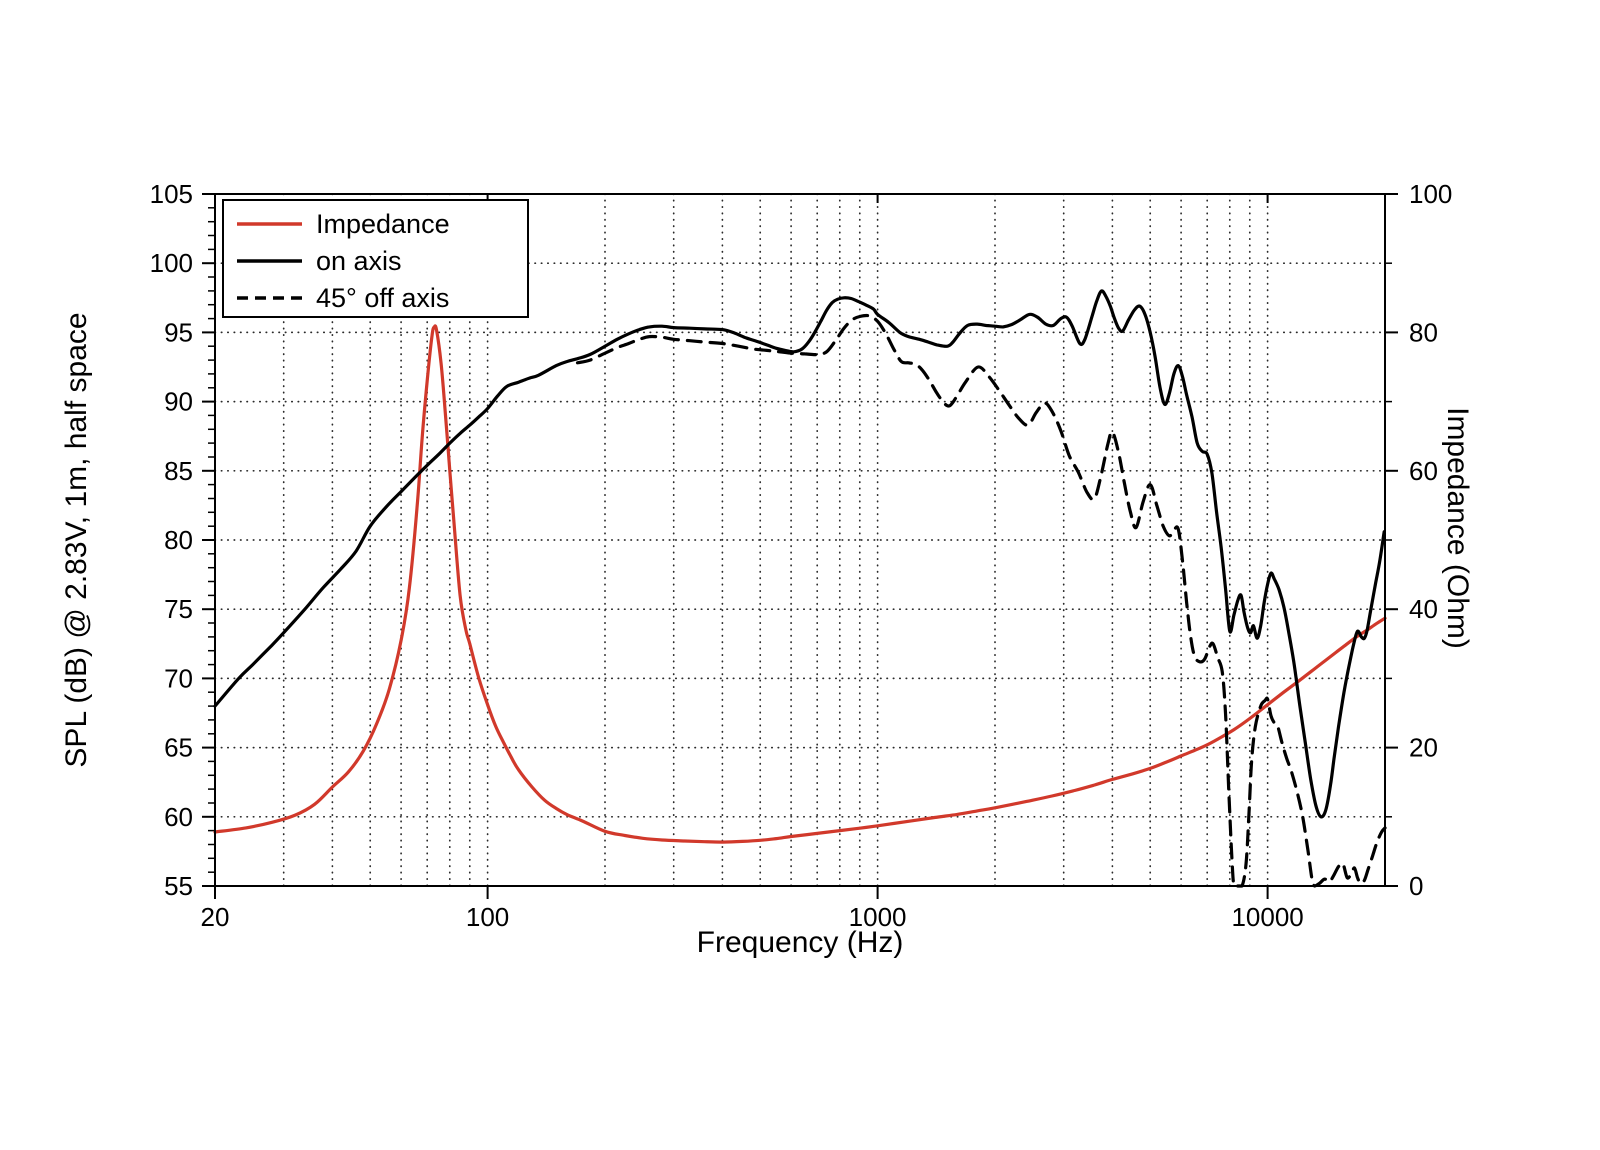 The width and height of the screenshot is (1600, 1150). I want to click on y-right-tick-label: 60, so click(1423, 471).